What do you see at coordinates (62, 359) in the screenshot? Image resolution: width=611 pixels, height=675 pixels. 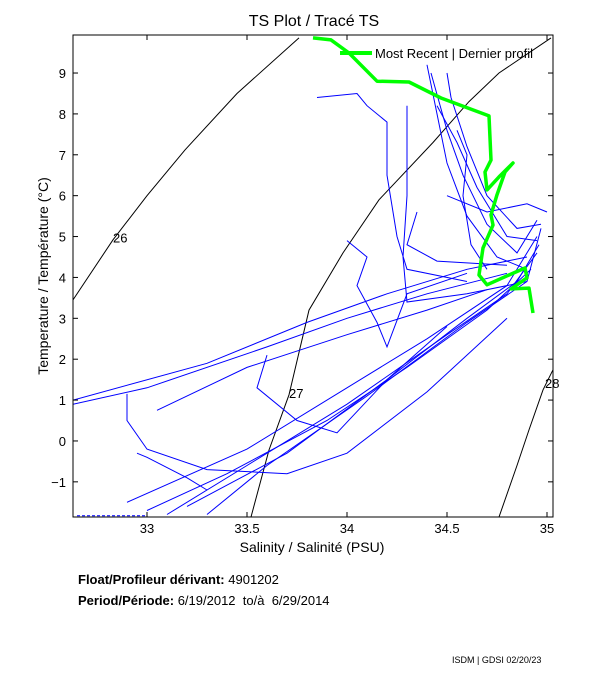 I see `y-tick-label: 2` at bounding box center [62, 359].